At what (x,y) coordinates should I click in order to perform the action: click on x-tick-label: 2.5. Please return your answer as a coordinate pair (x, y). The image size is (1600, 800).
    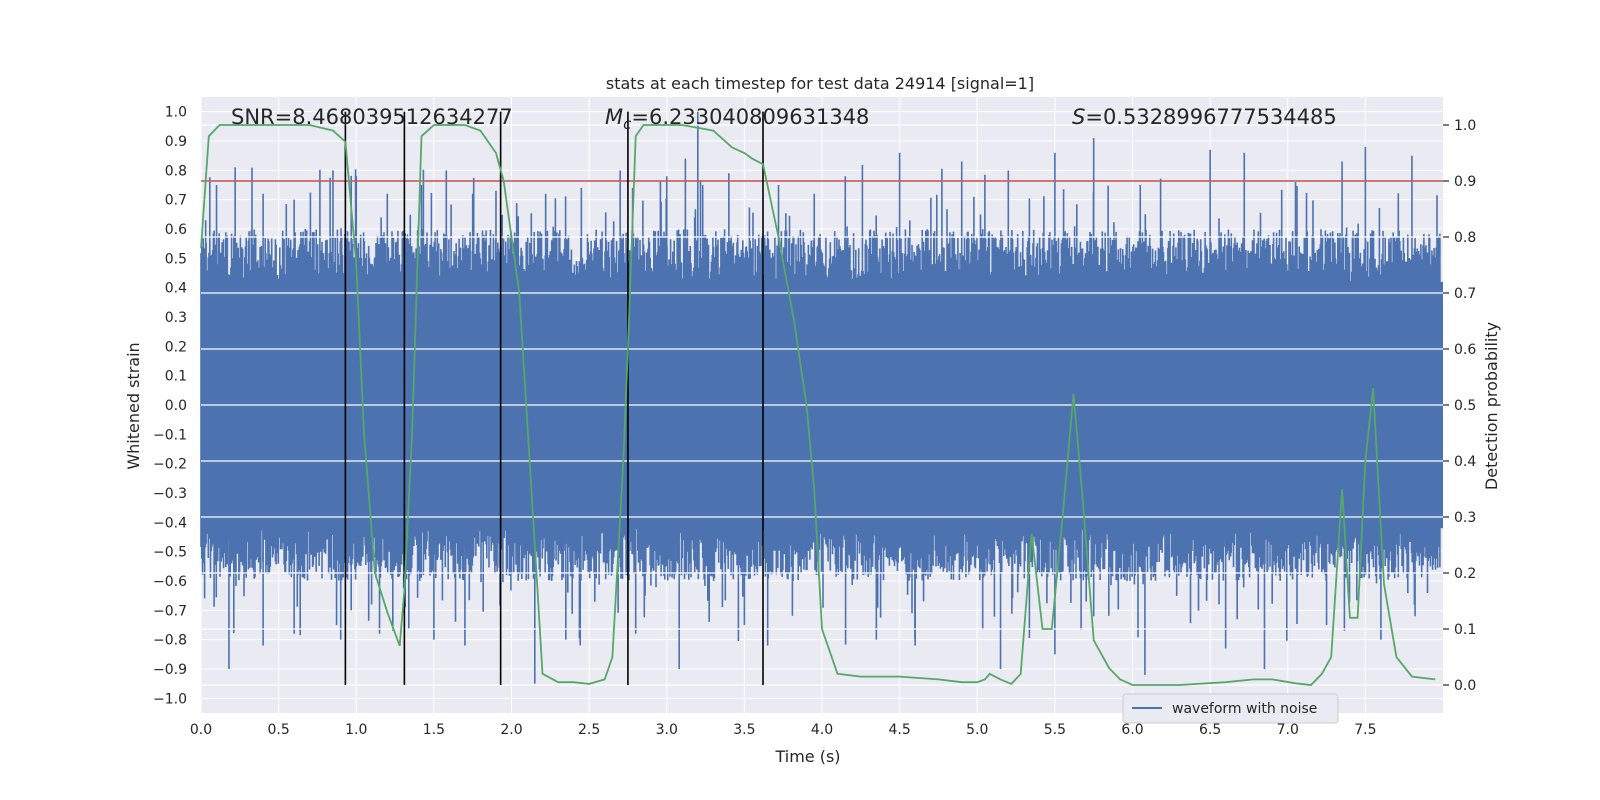
    Looking at the image, I should click on (589, 730).